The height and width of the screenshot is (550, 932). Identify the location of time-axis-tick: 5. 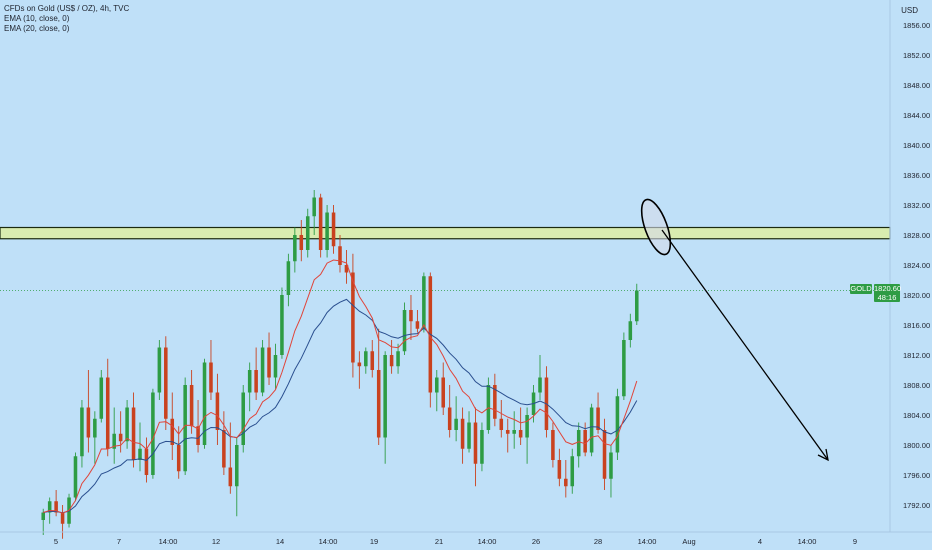
(56, 541).